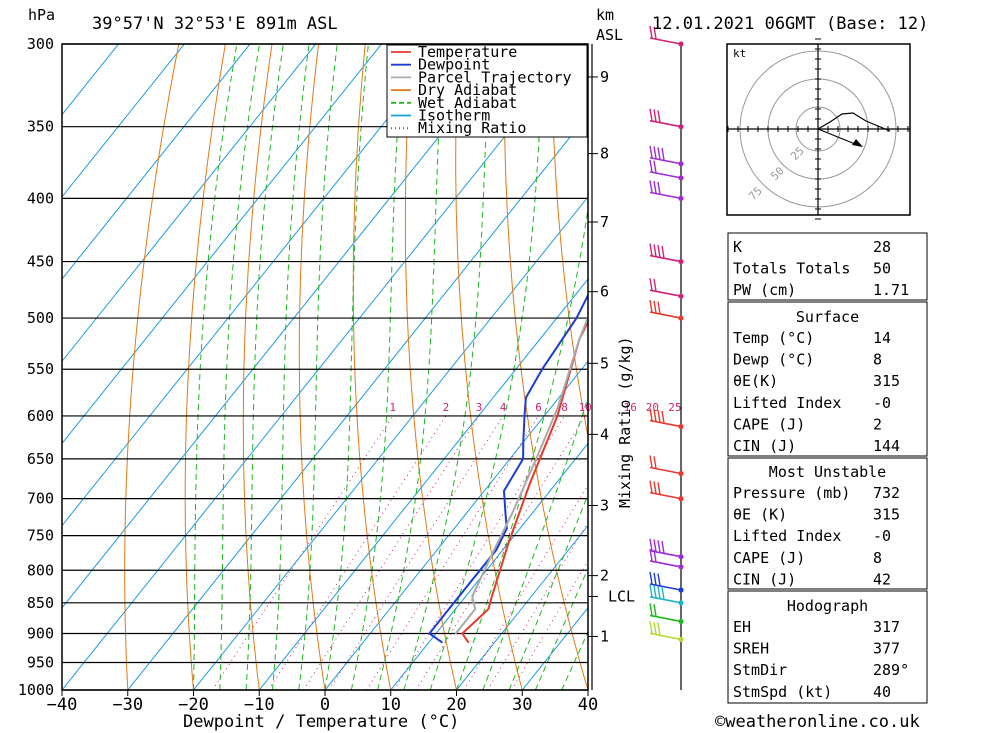 The width and height of the screenshot is (1000, 733). I want to click on most-unstable-value: 732, so click(886, 493).